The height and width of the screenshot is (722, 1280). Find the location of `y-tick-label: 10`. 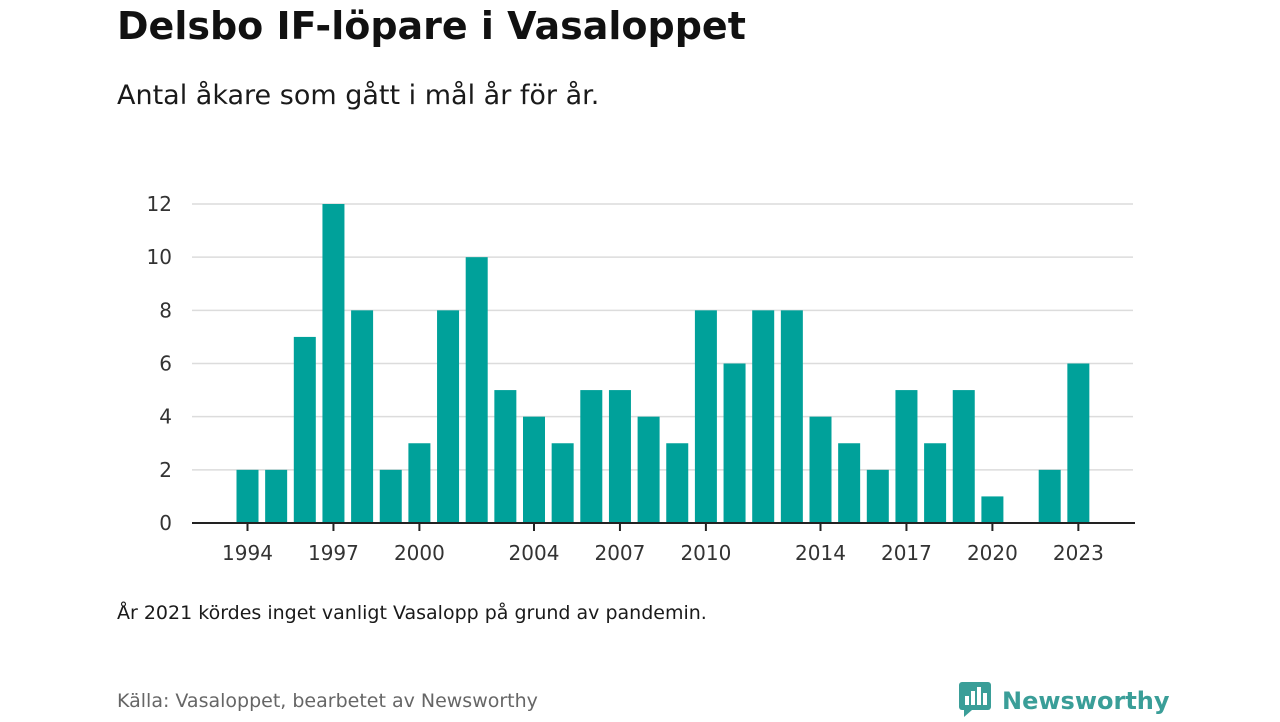

y-tick-label: 10 is located at coordinates (159, 257).